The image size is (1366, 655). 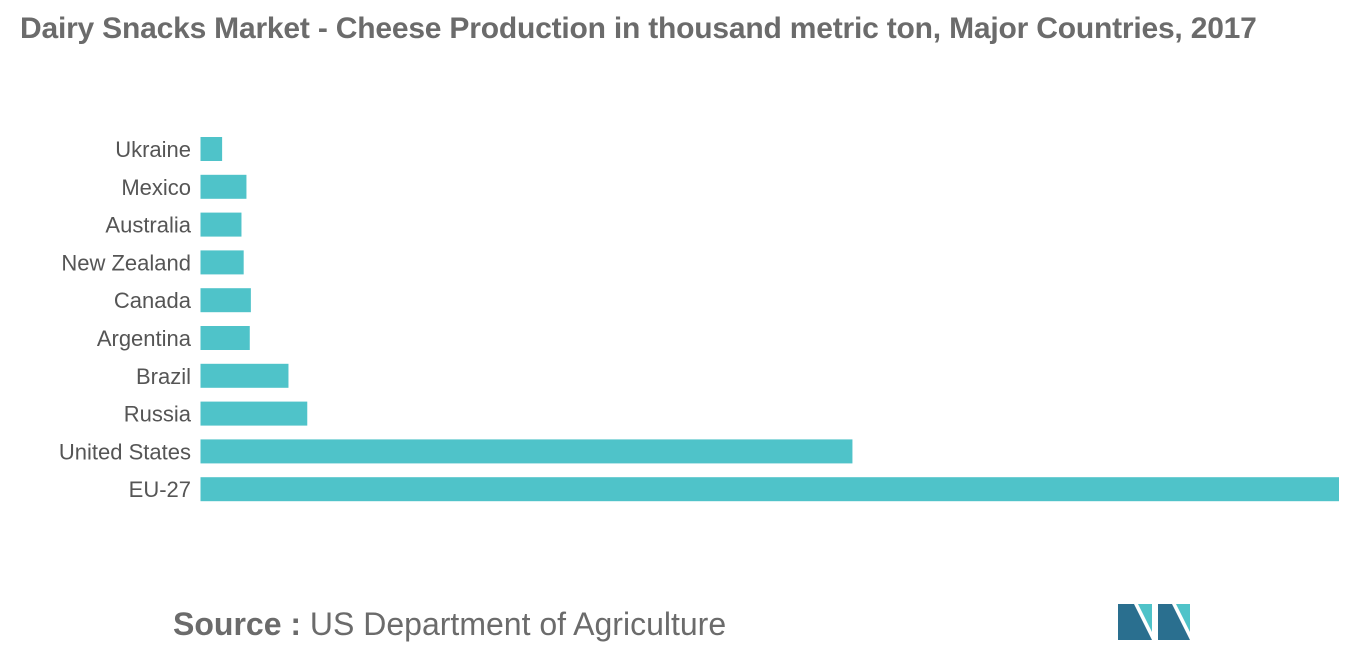 What do you see at coordinates (237, 624) in the screenshot?
I see `source-label: Source :` at bounding box center [237, 624].